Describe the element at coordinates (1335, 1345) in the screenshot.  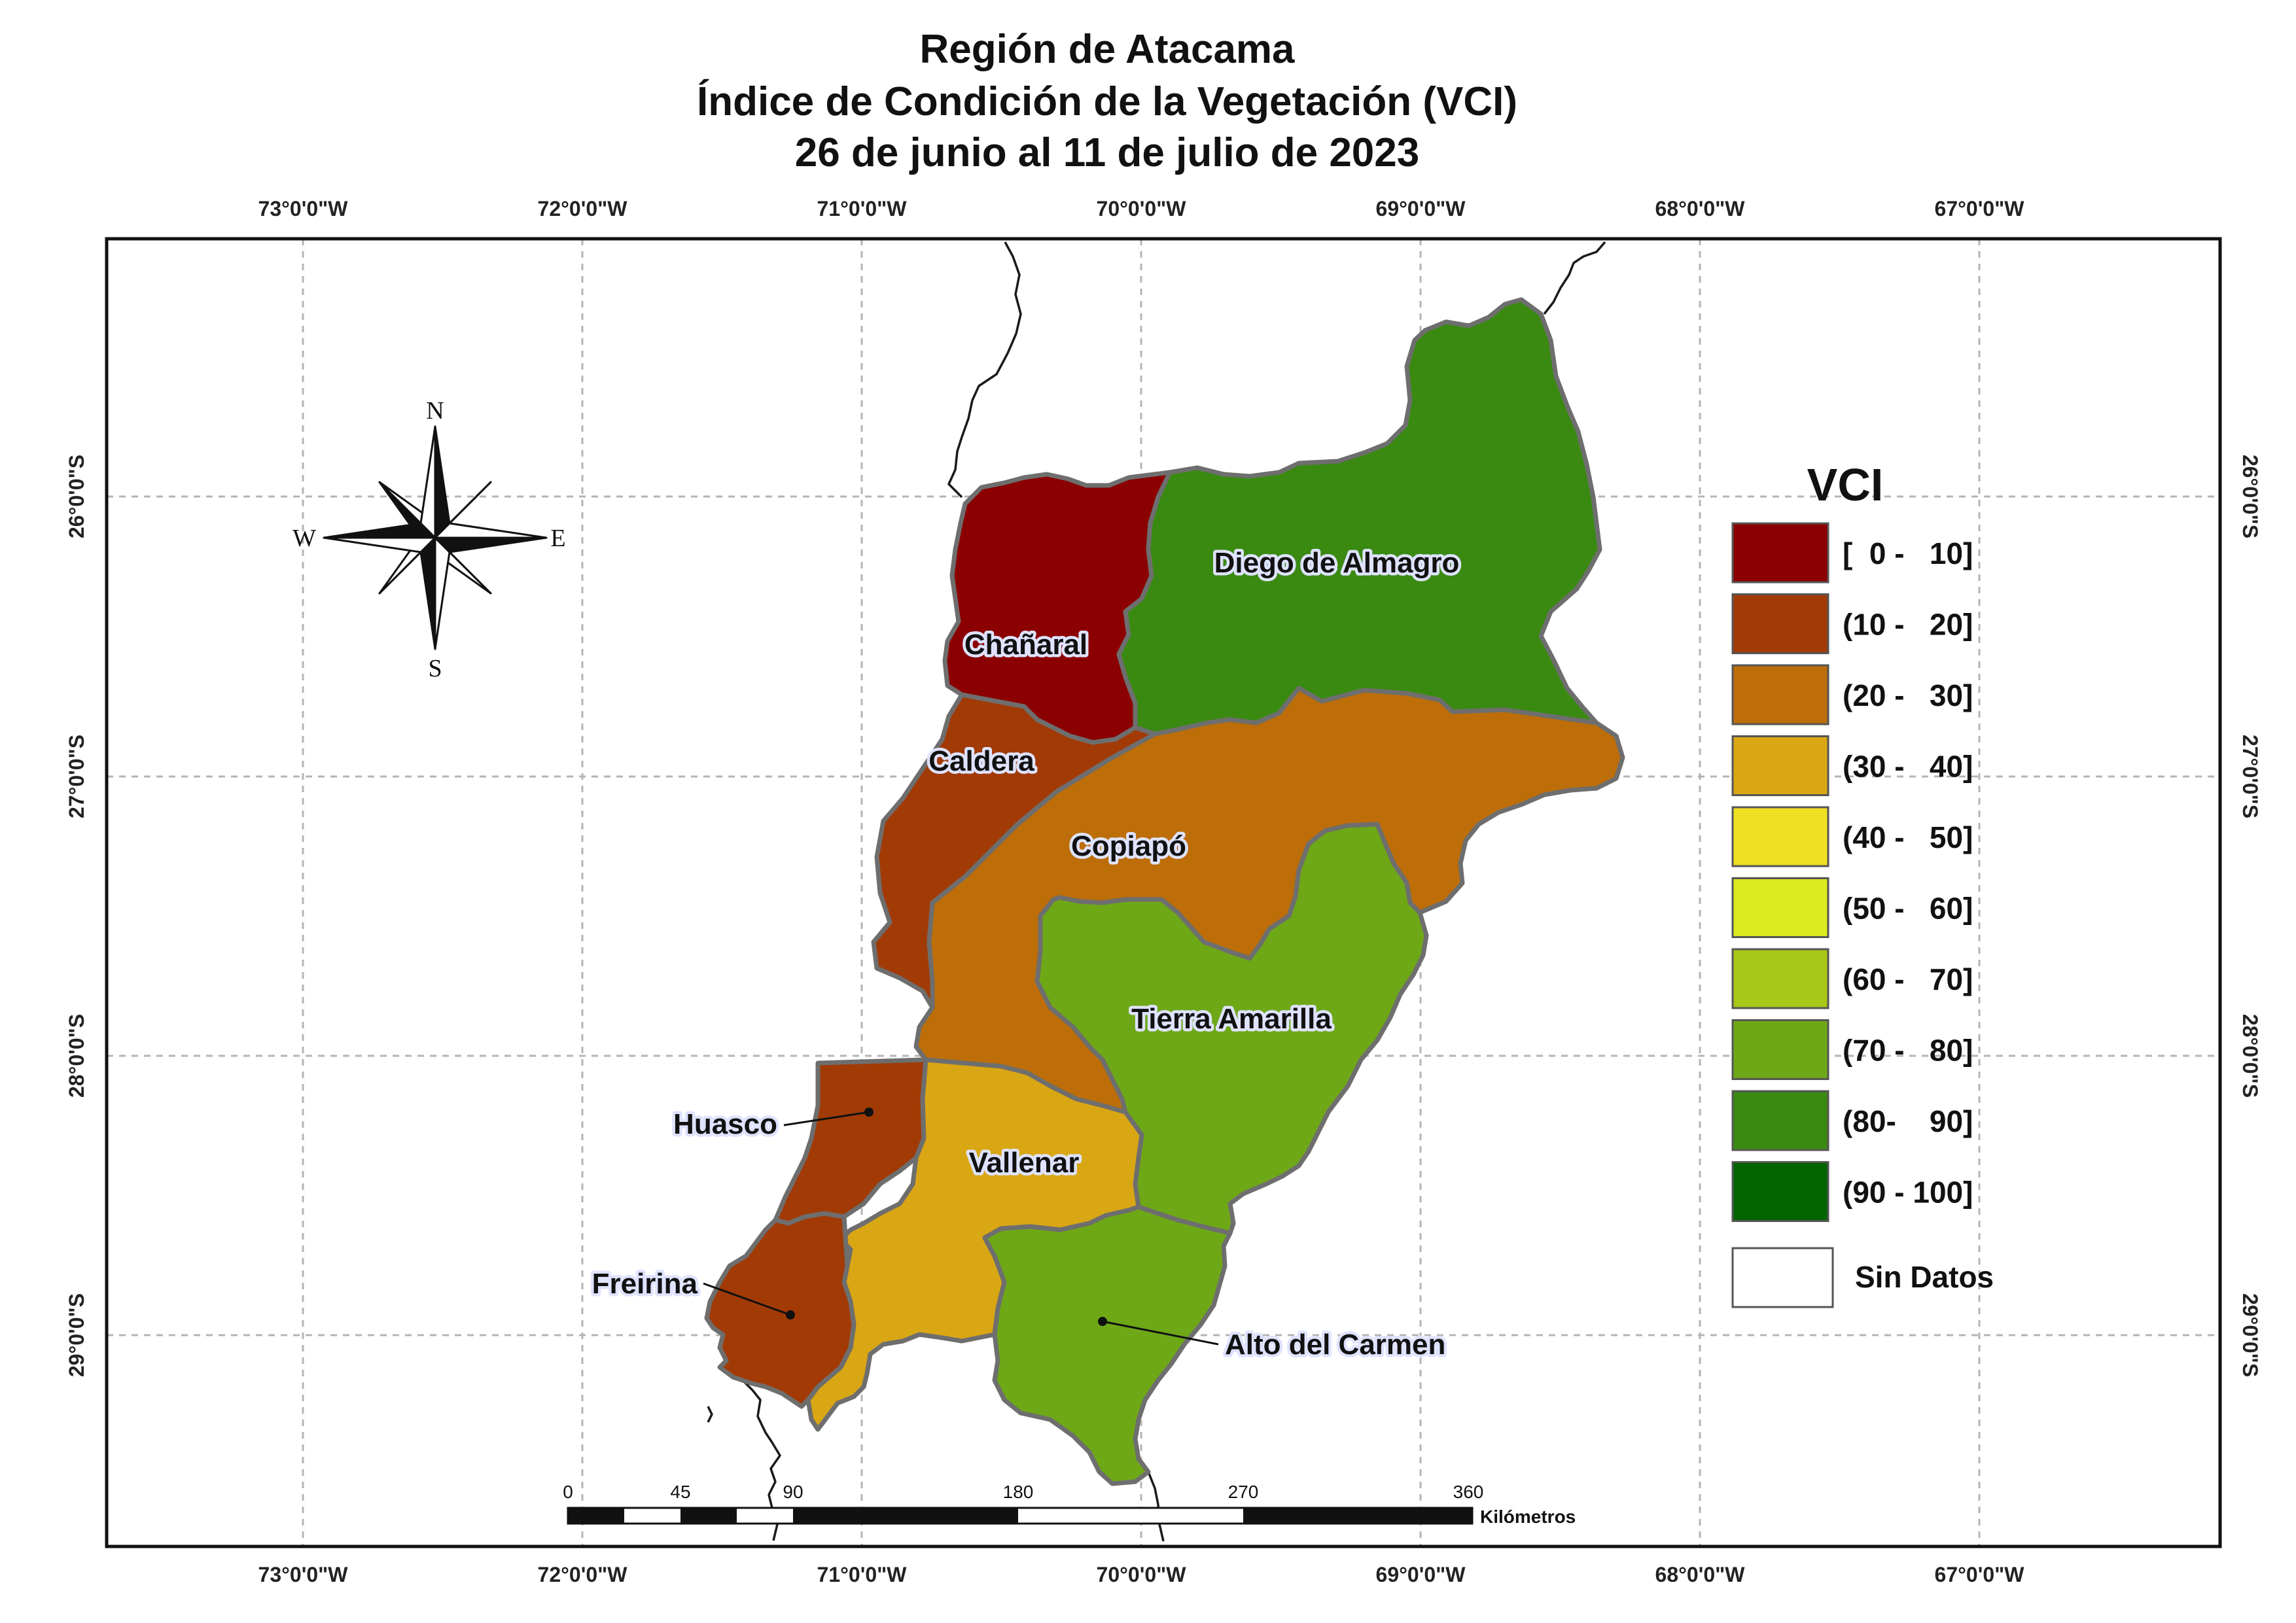
I see `label-alto-del-carmen: Alto del Carmen` at that location.